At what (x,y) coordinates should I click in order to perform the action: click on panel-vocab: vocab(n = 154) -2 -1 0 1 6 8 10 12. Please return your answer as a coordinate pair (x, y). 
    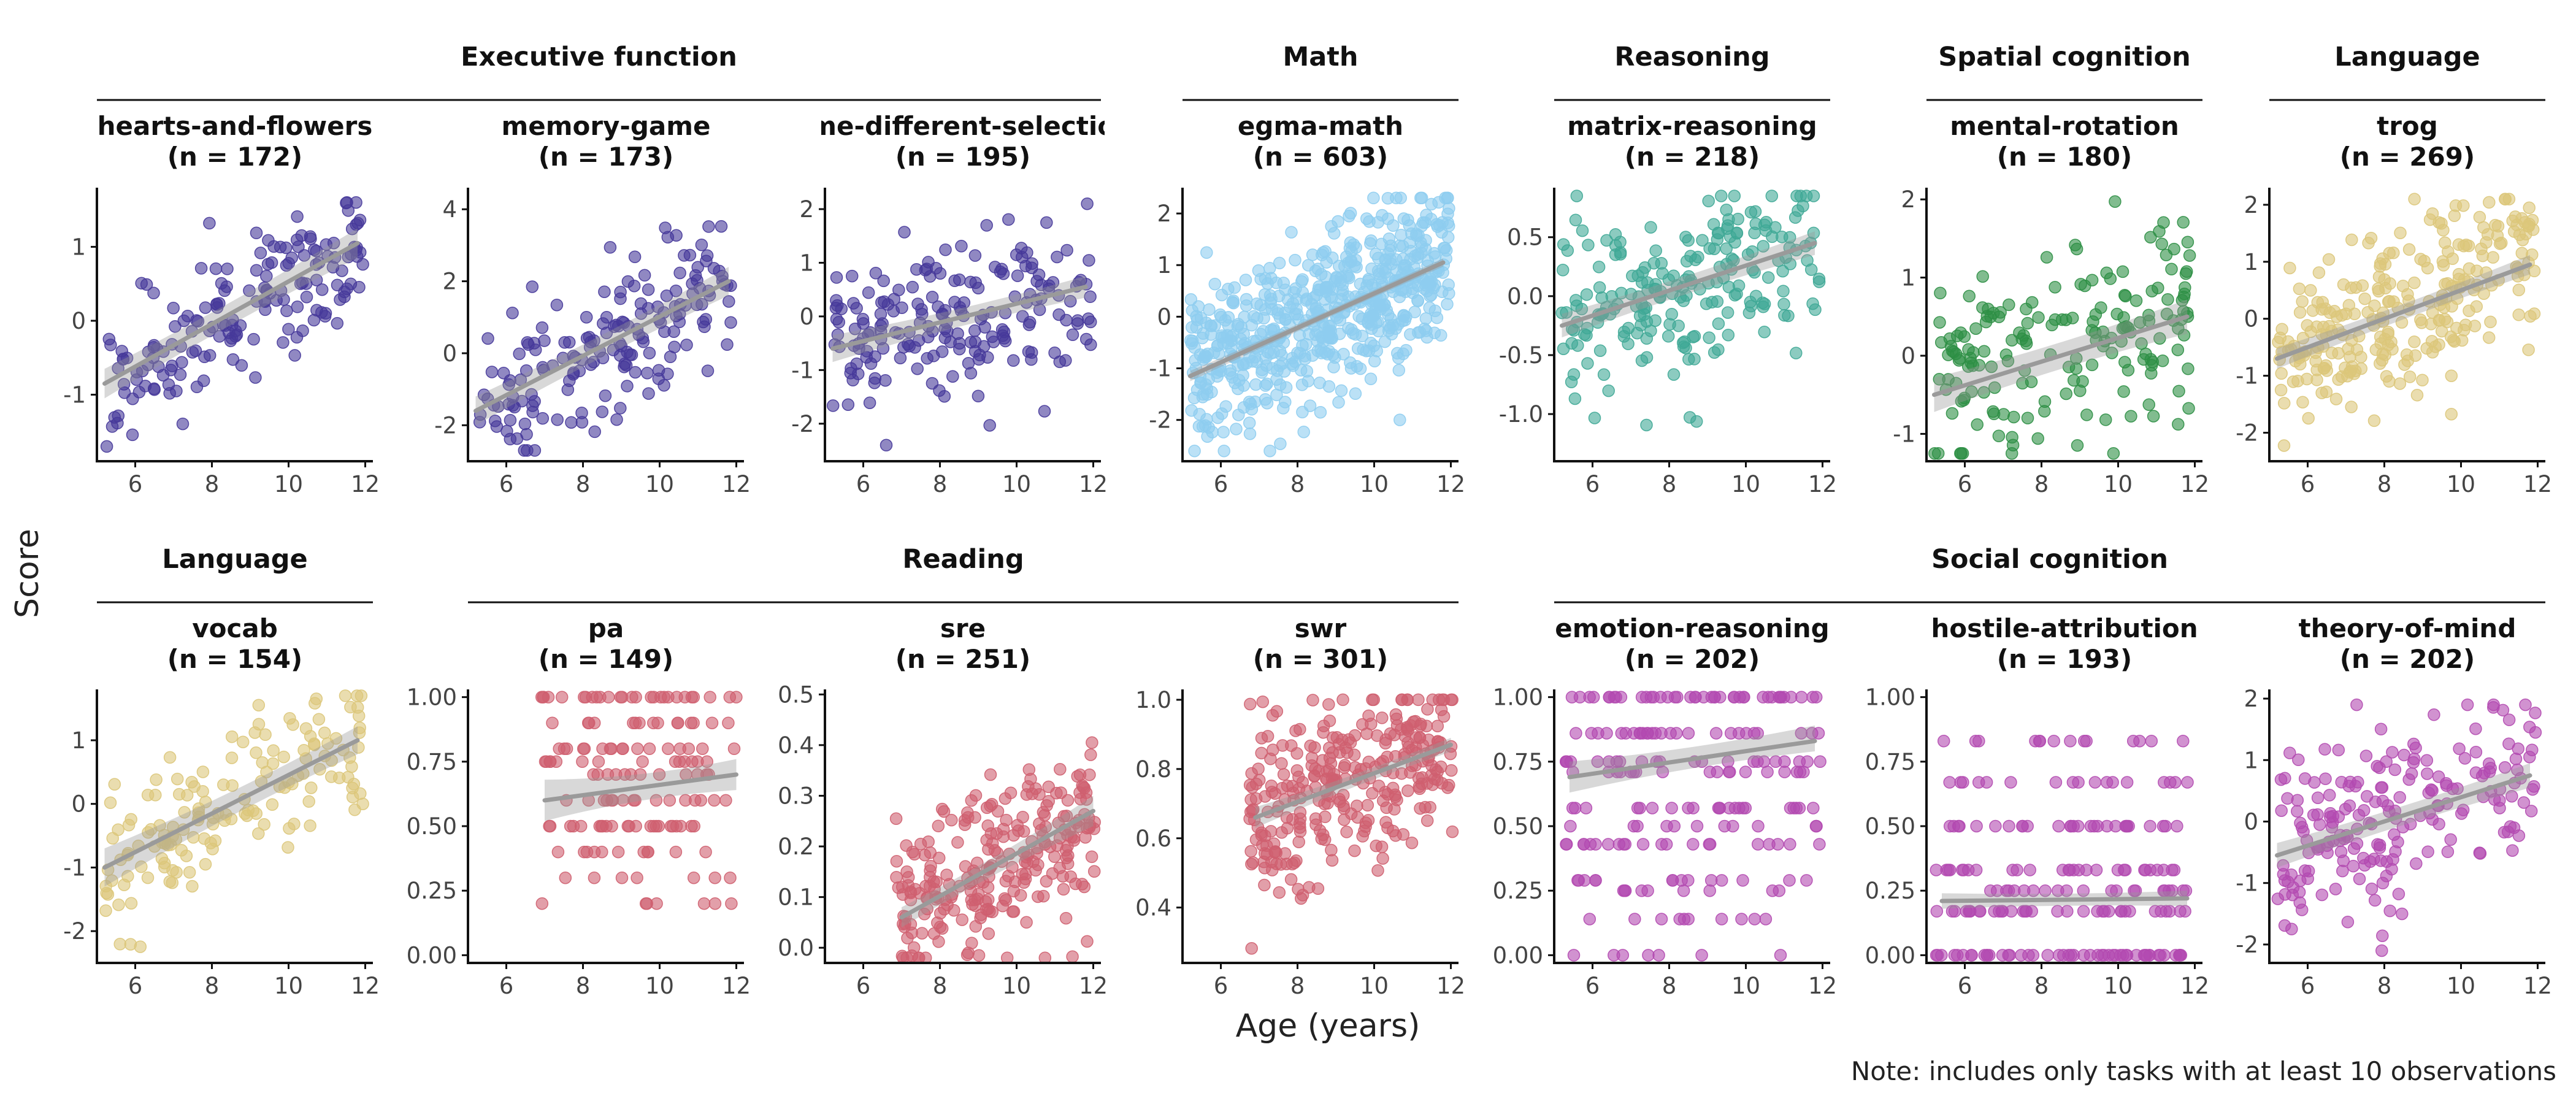
    Looking at the image, I should click on (221, 806).